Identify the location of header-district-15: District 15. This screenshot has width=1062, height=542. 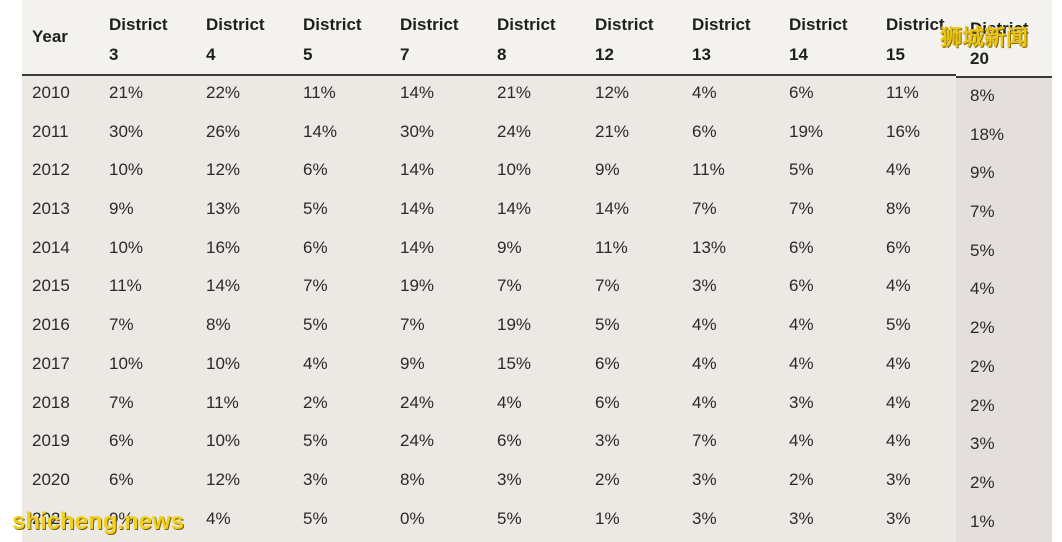
(915, 39).